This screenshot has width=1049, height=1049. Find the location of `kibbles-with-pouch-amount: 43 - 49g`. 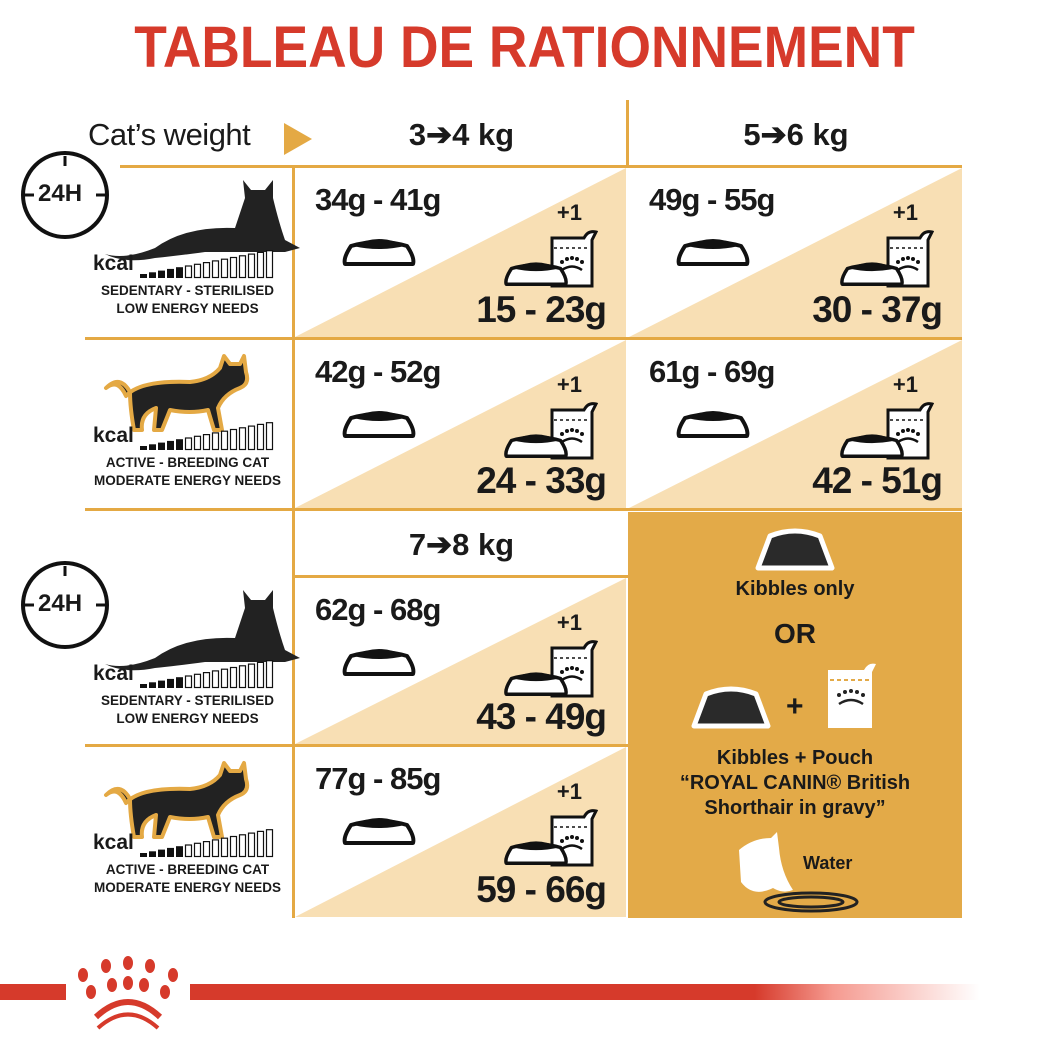

kibbles-with-pouch-amount: 43 - 49g is located at coordinates (541, 716).